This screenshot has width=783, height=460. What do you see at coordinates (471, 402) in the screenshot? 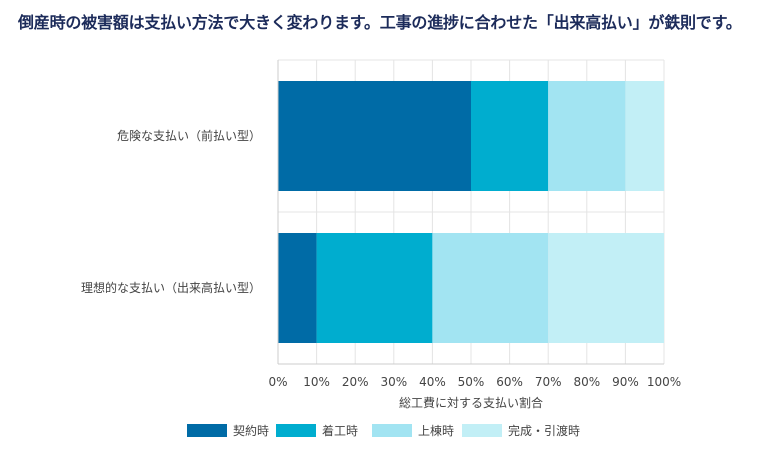
I see `x-axis-label: 総工費に対する支払い割合` at bounding box center [471, 402].